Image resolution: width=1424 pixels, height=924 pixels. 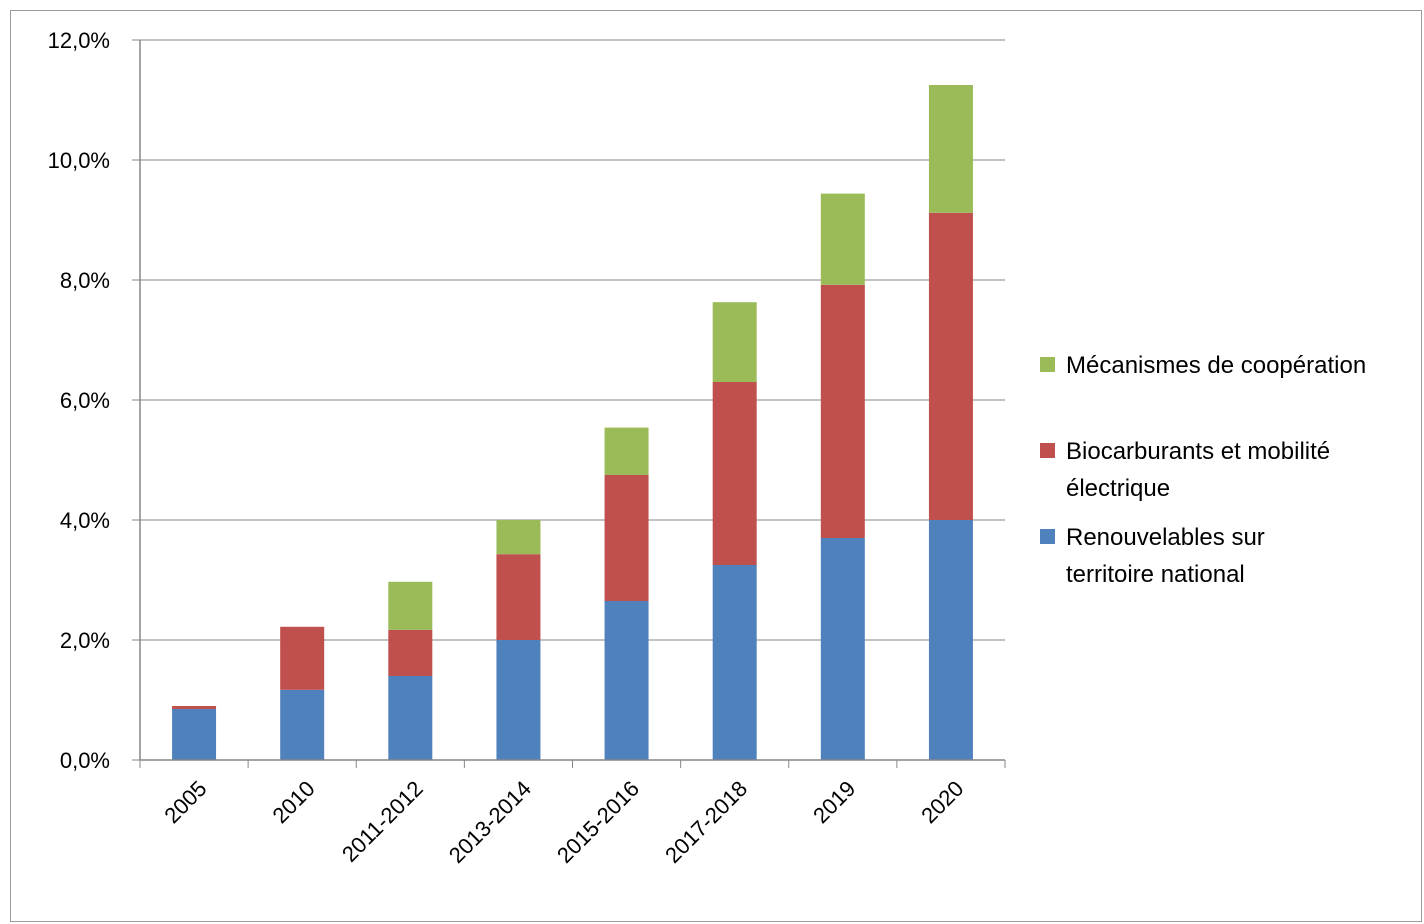 What do you see at coordinates (382, 821) in the screenshot?
I see `x-tick-label: 2011-2012` at bounding box center [382, 821].